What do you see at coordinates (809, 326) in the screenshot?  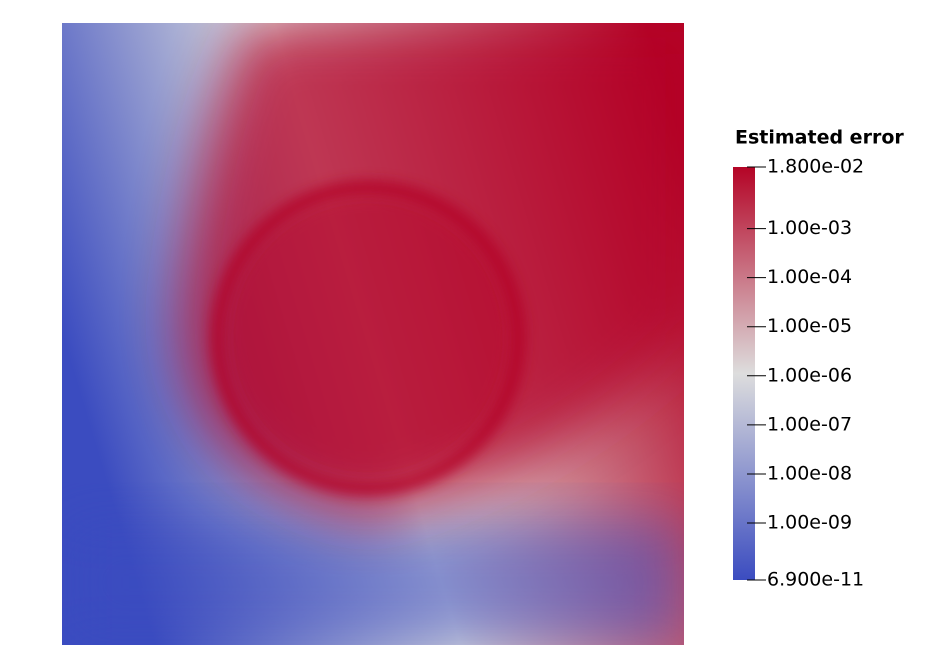 I see `tick-label: 1.00e-05` at bounding box center [809, 326].